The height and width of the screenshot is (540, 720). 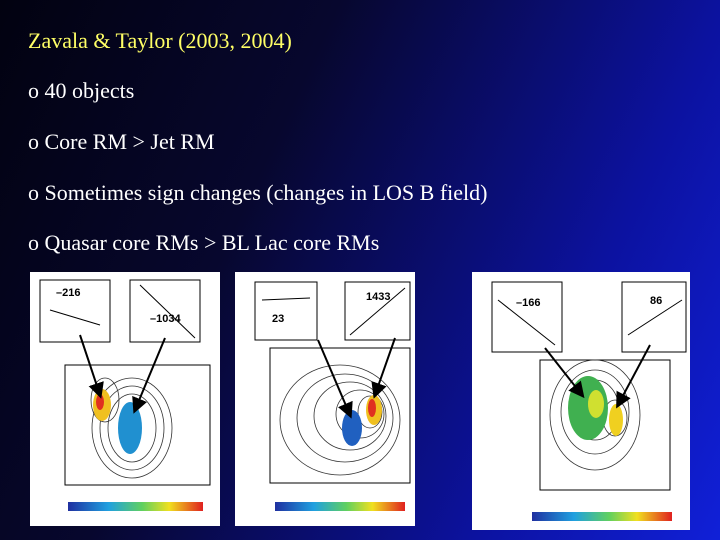 What do you see at coordinates (68, 293) in the screenshot?
I see `rm-label: –216` at bounding box center [68, 293].